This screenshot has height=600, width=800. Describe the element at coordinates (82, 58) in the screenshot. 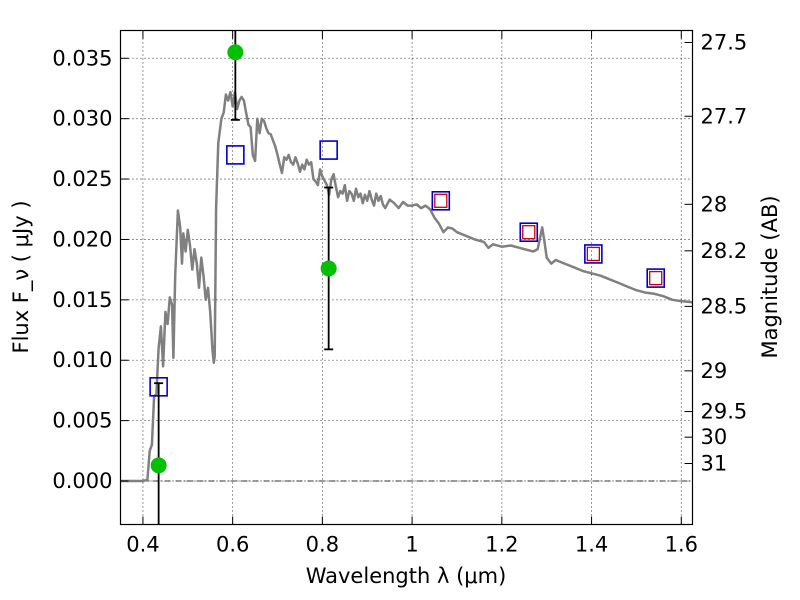

I see `y-tick-label: 0.035` at that location.